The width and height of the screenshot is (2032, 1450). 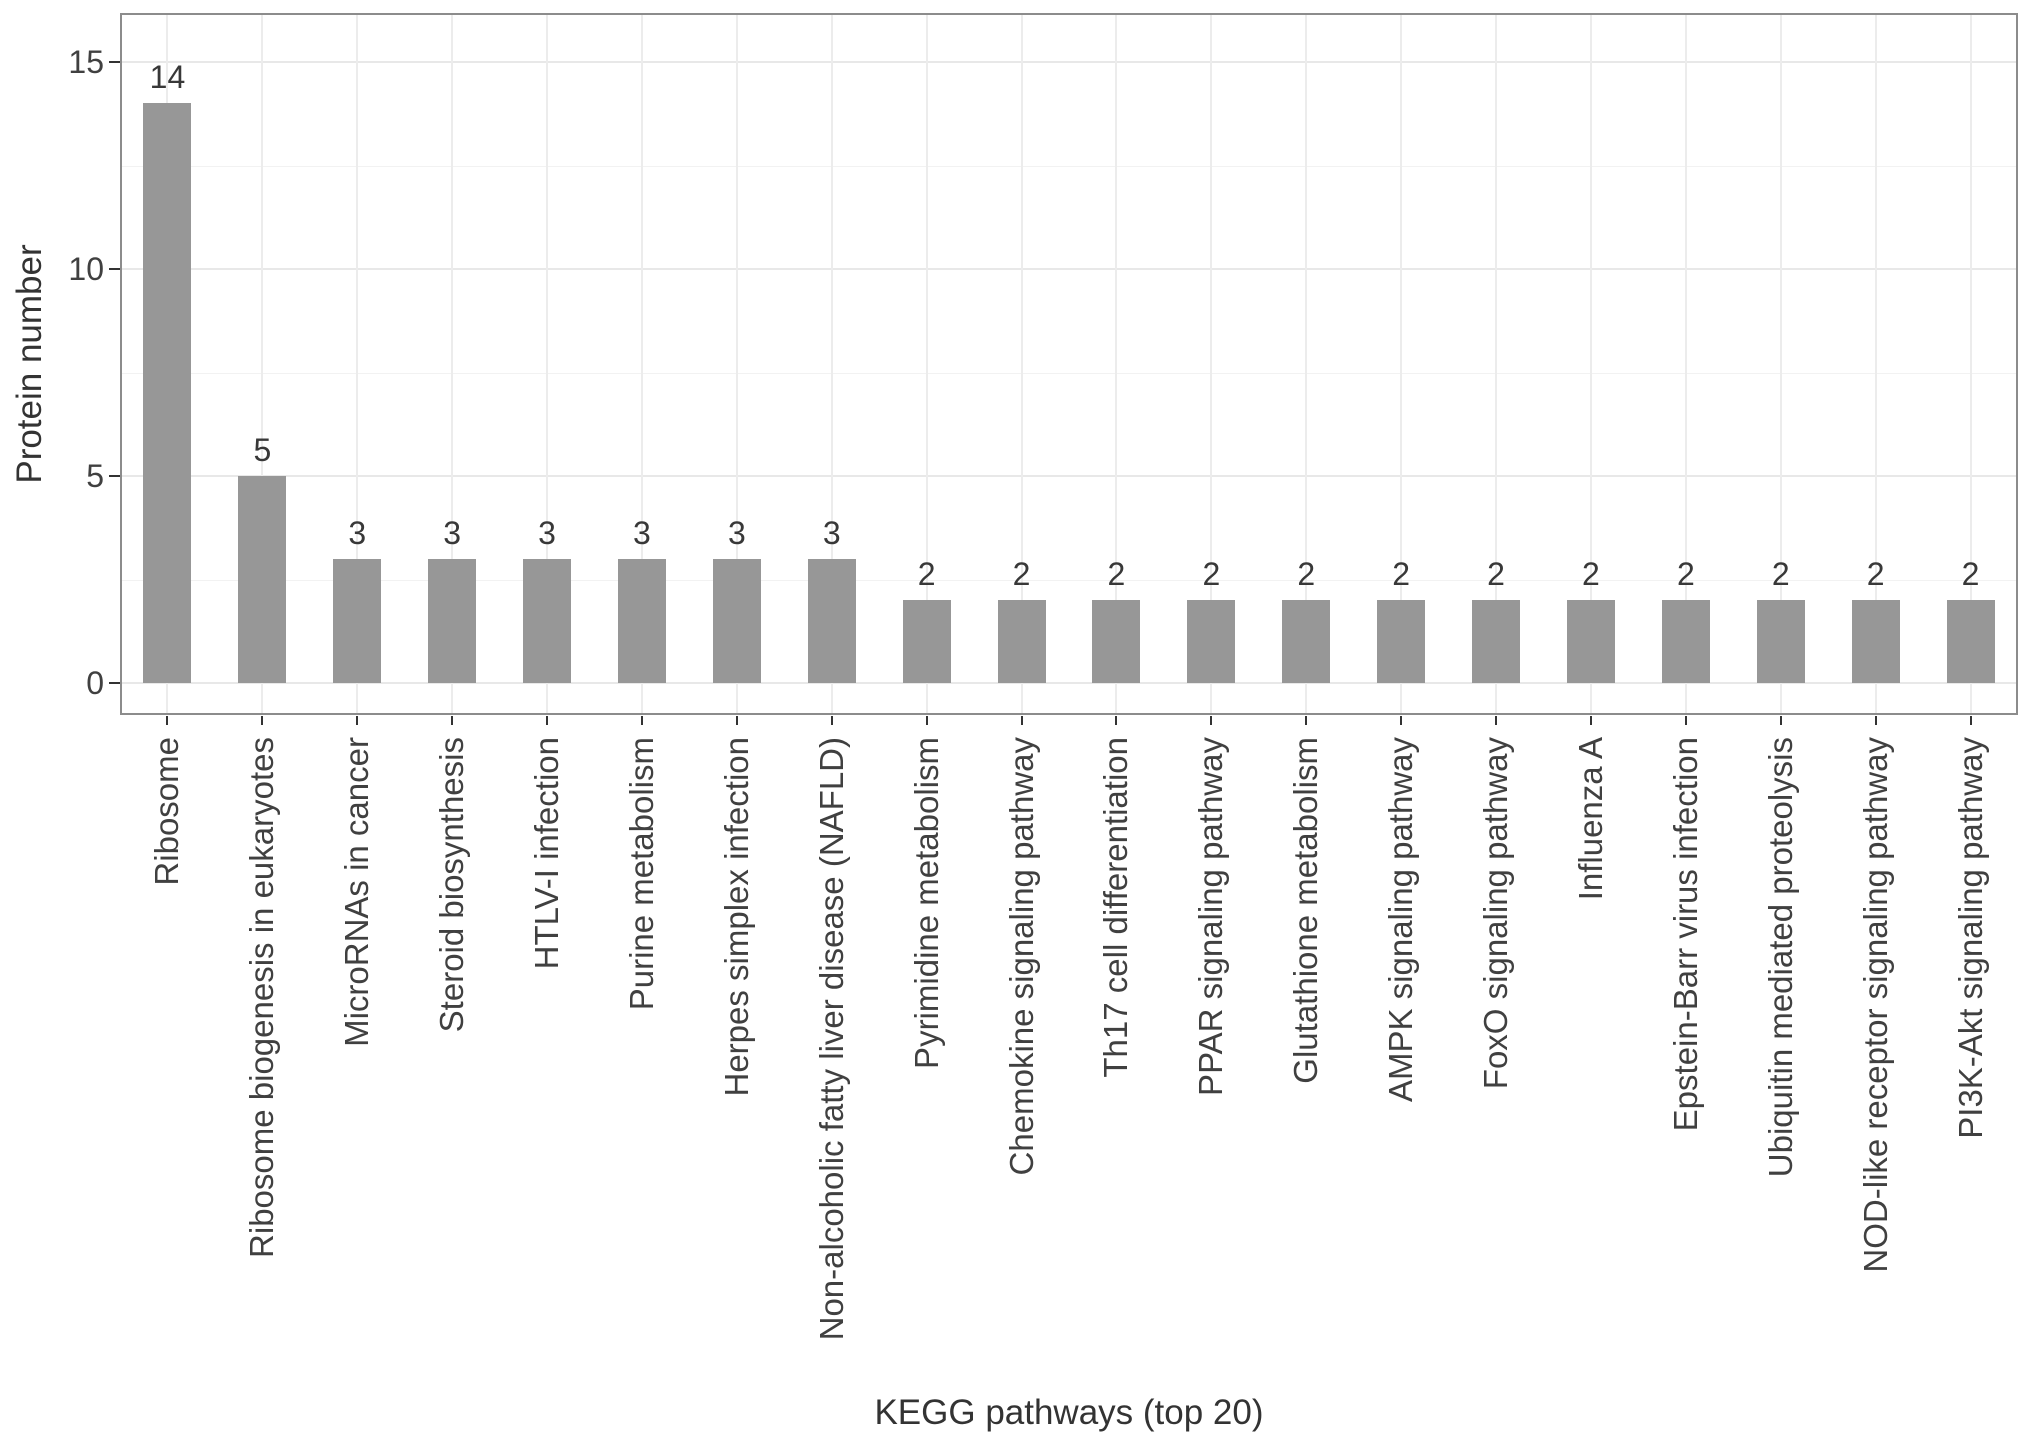 What do you see at coordinates (262, 450) in the screenshot?
I see `bar-value-label: 5` at bounding box center [262, 450].